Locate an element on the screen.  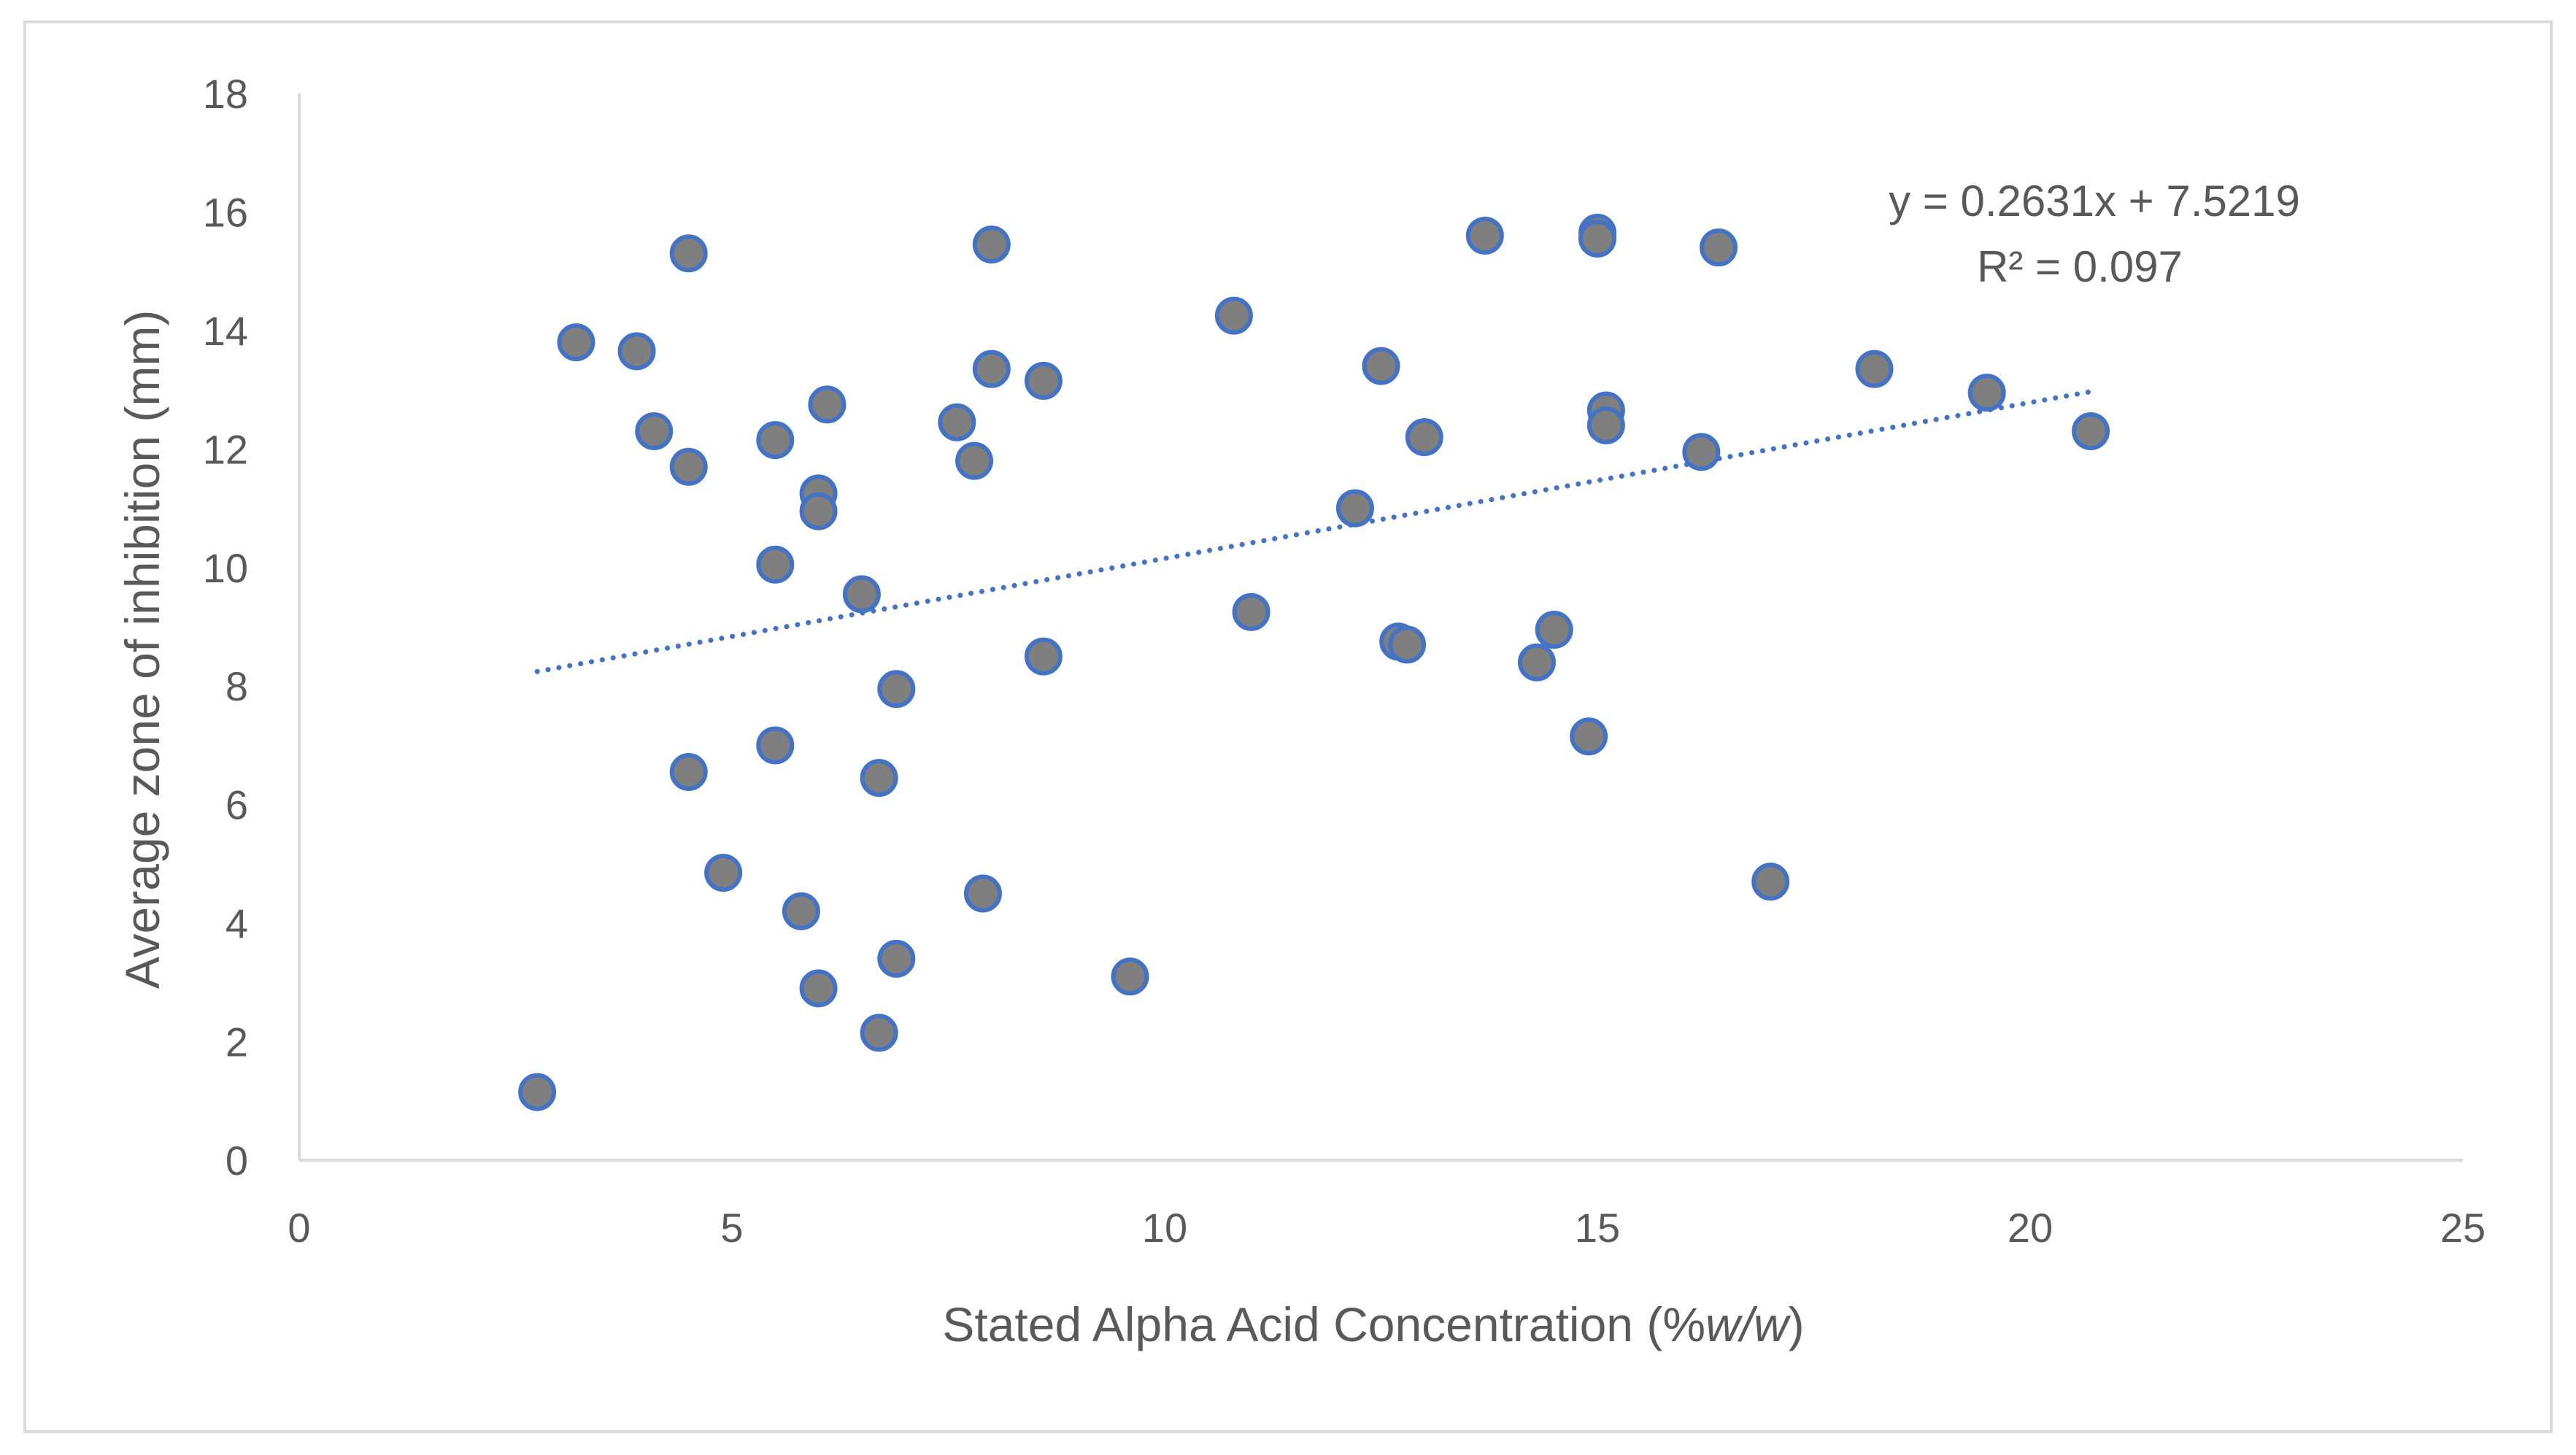
trendline-equation: y = 0.2631x + 7.5219 is located at coordinates (2094, 201).